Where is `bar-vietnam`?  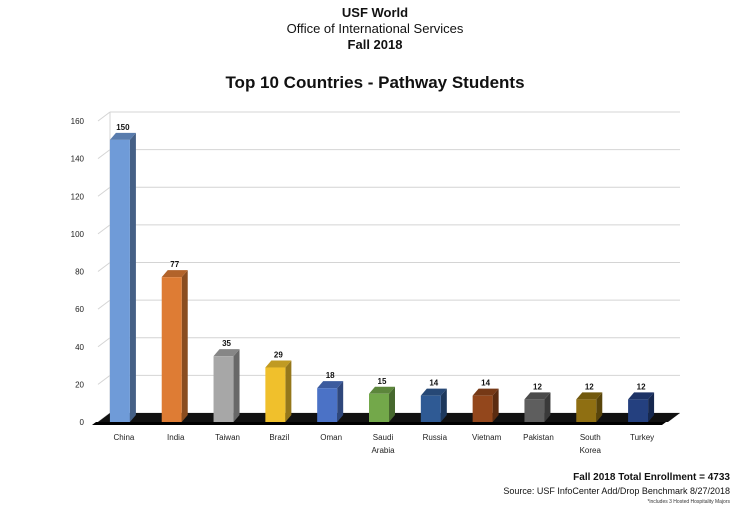
bar-vietnam is located at coordinates (482, 408).